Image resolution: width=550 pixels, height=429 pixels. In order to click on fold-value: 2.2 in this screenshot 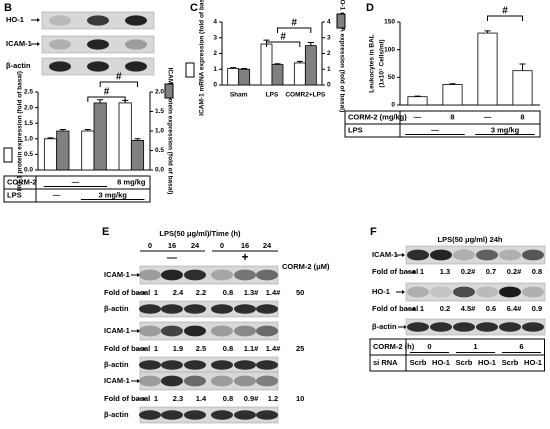, I will do `click(201, 292)`.